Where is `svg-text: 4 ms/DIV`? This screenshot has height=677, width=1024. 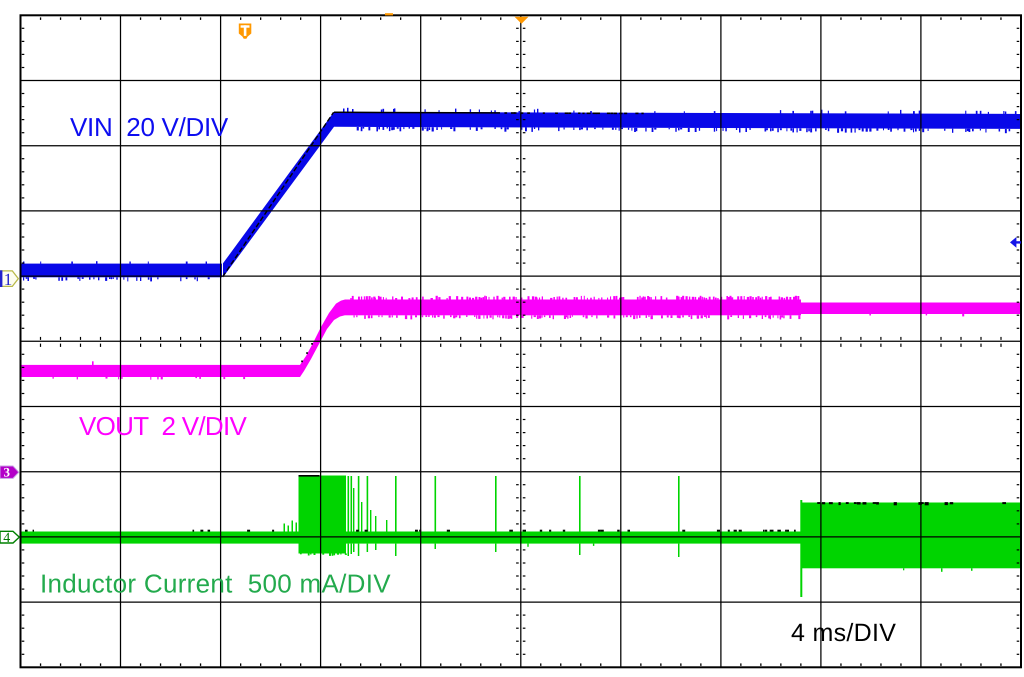
svg-text: 4 ms/DIV is located at coordinates (843, 633).